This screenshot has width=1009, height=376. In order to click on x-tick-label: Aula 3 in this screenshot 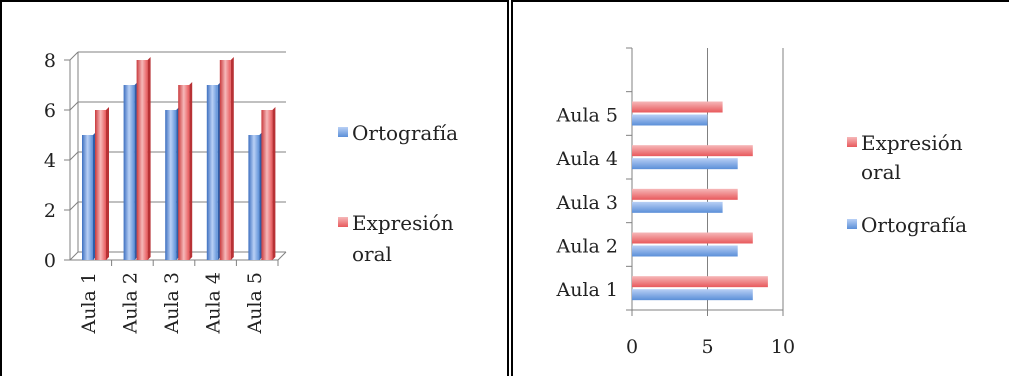, I will do `click(172, 303)`.